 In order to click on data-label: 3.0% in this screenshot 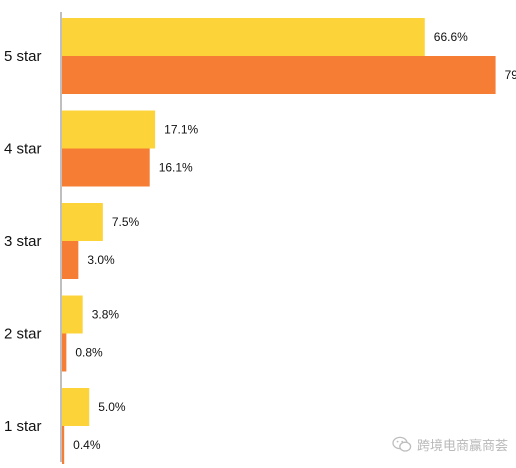, I will do `click(101, 260)`.